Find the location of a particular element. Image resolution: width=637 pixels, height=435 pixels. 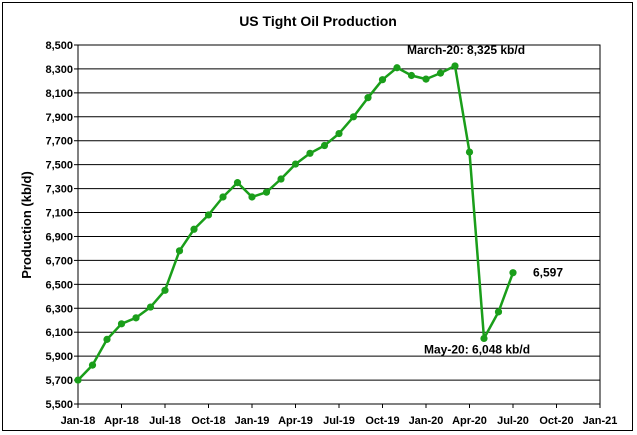

y-tick-label: 7,100 is located at coordinates (59, 214).